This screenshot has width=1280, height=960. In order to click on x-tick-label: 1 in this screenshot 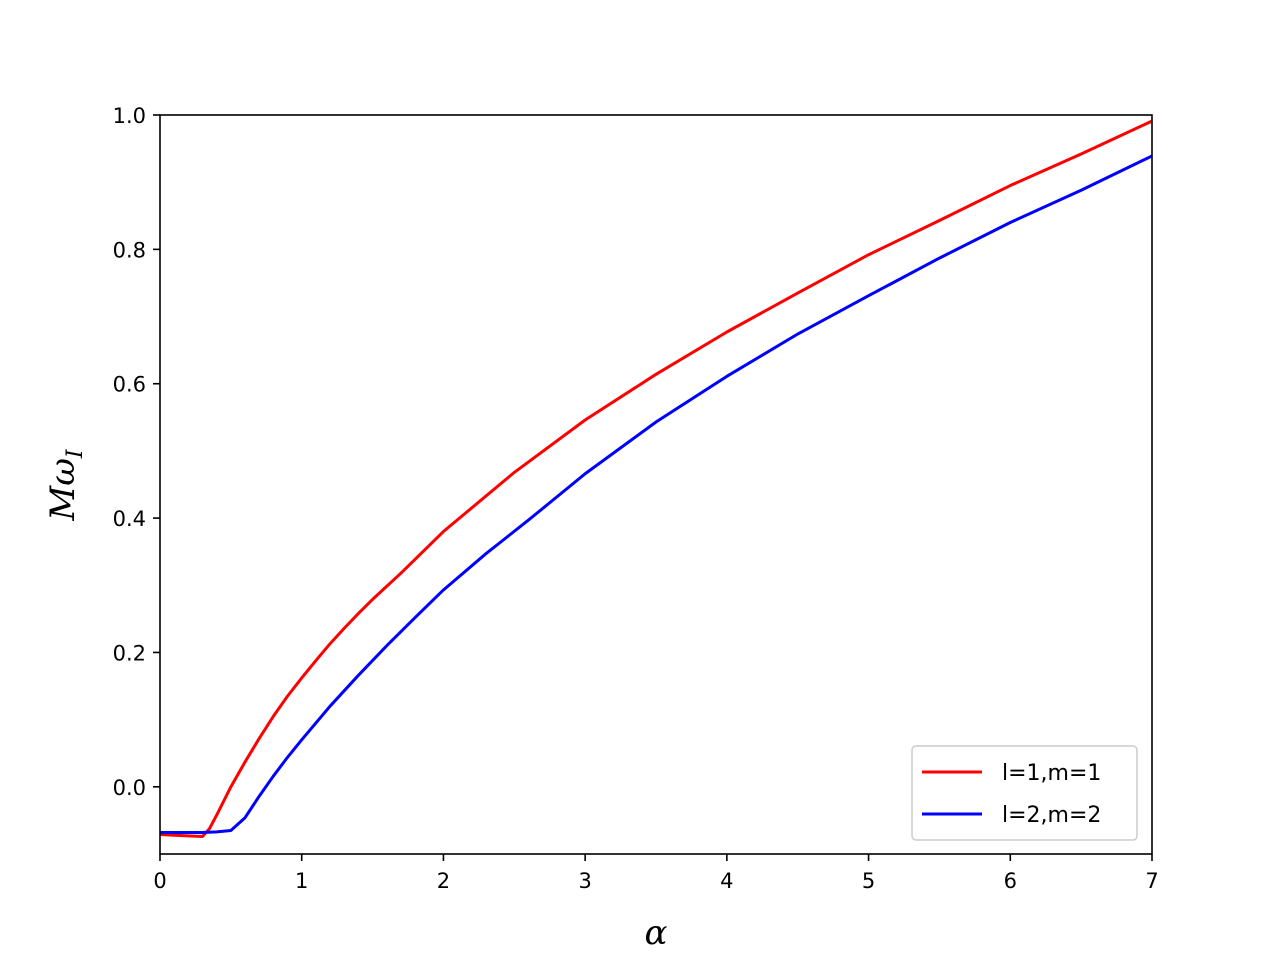, I will do `click(301, 881)`.